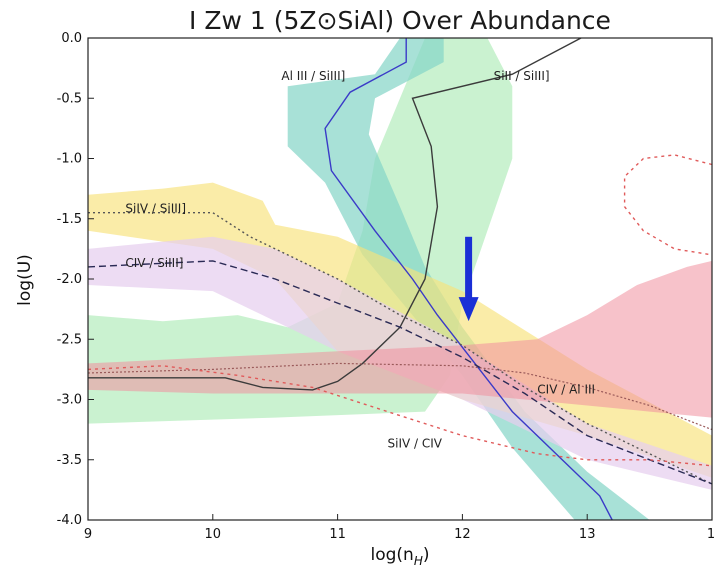 Image resolution: width=717 pixels, height=572 pixels. I want to click on y-tick-label: -2.0, so click(69, 279).